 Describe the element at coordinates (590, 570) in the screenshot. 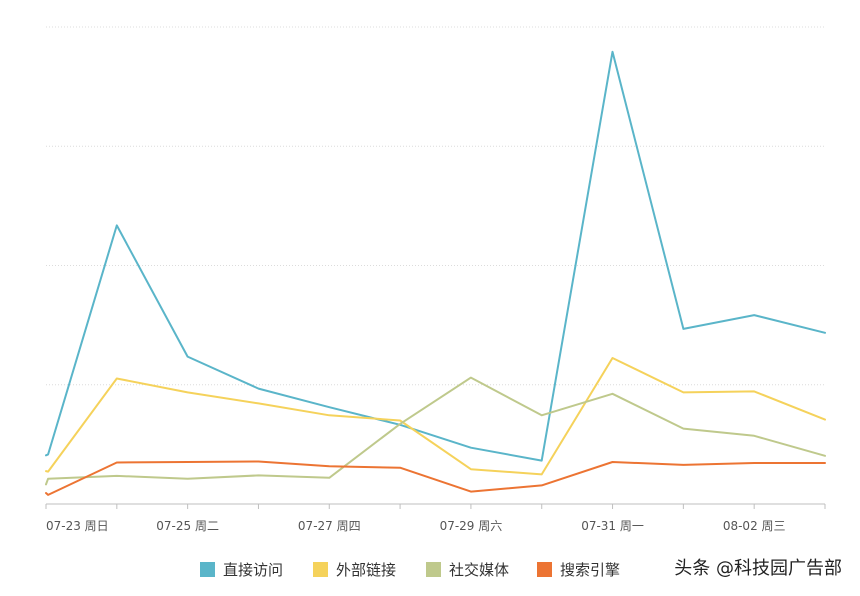

I see `legend-label: 搜索引擎` at that location.